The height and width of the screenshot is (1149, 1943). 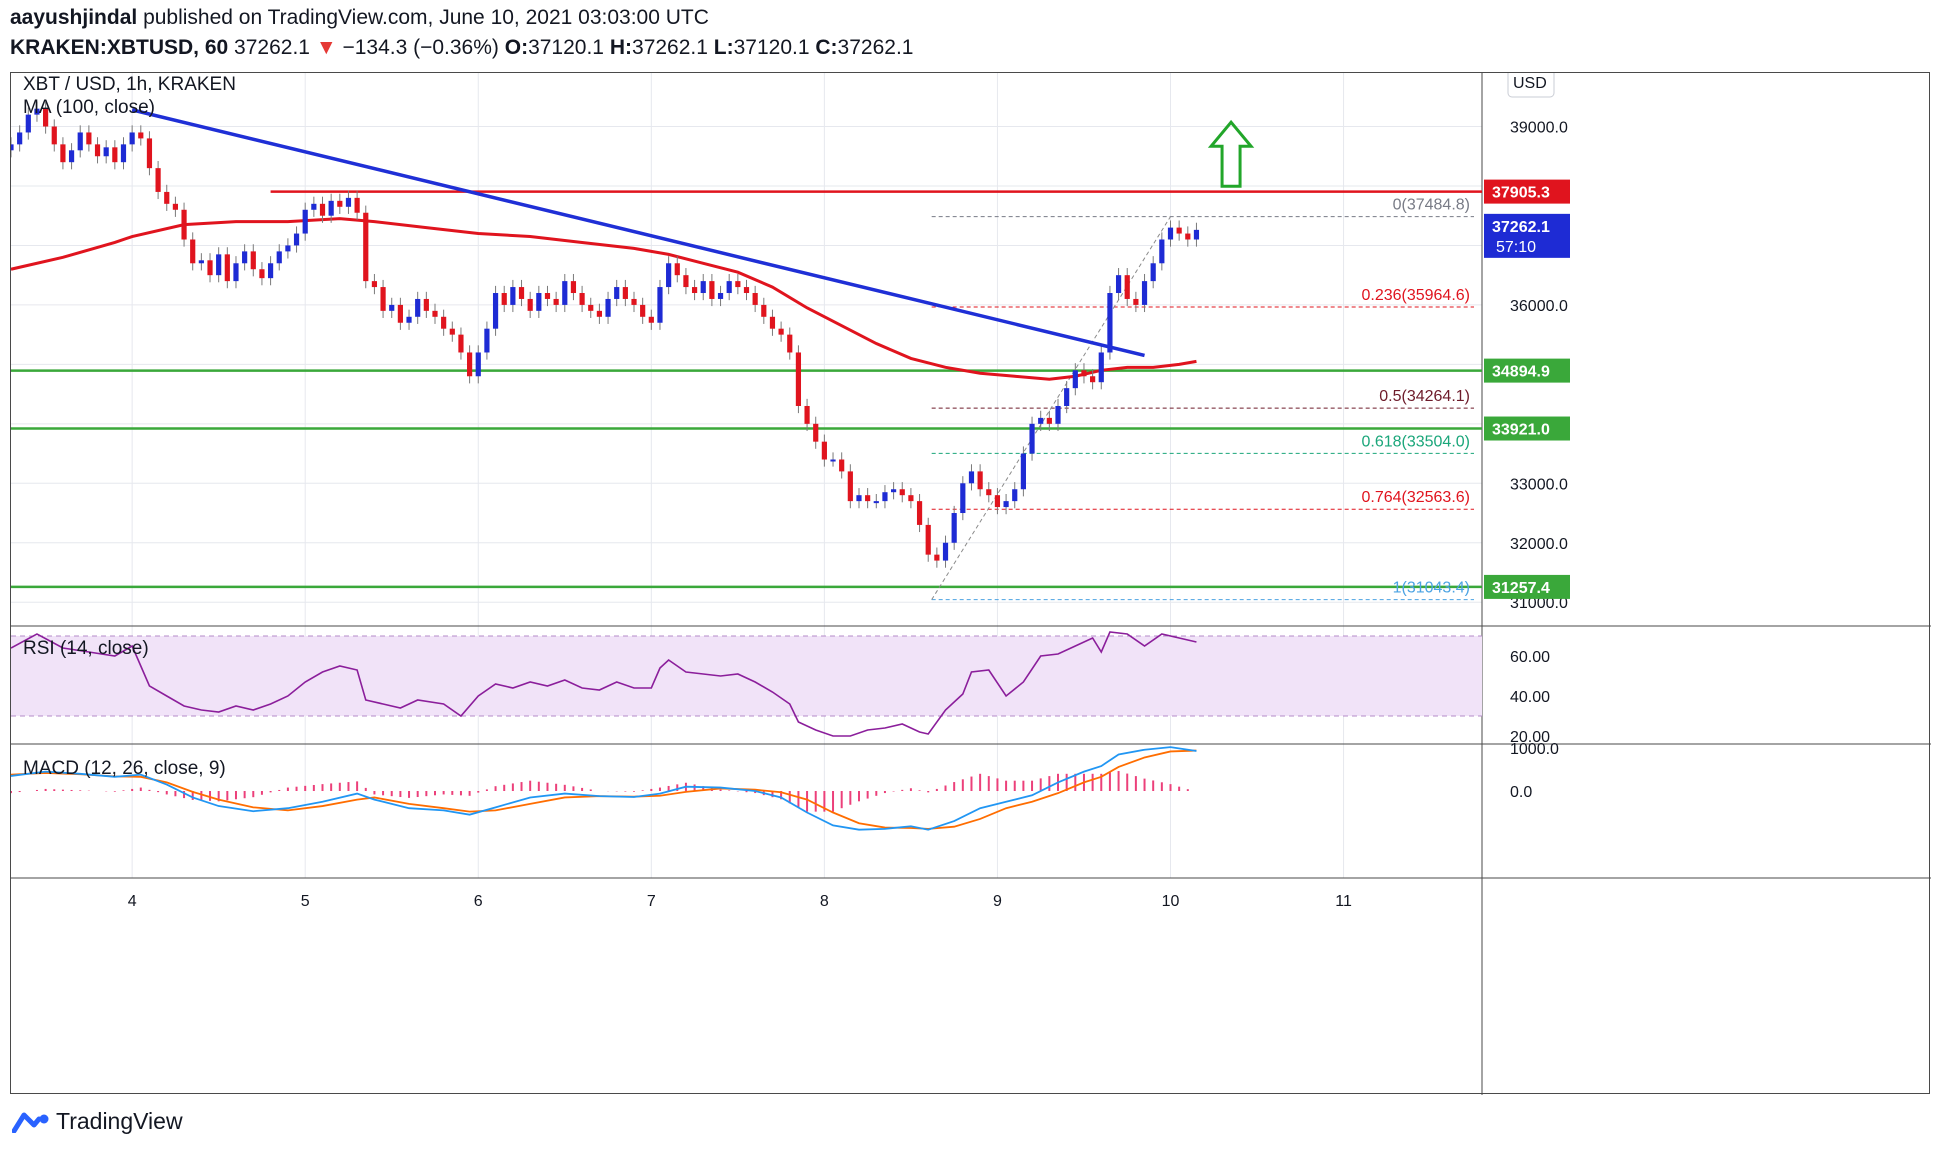 What do you see at coordinates (1051, 408) in the screenshot?
I see `fib-diagonal` at bounding box center [1051, 408].